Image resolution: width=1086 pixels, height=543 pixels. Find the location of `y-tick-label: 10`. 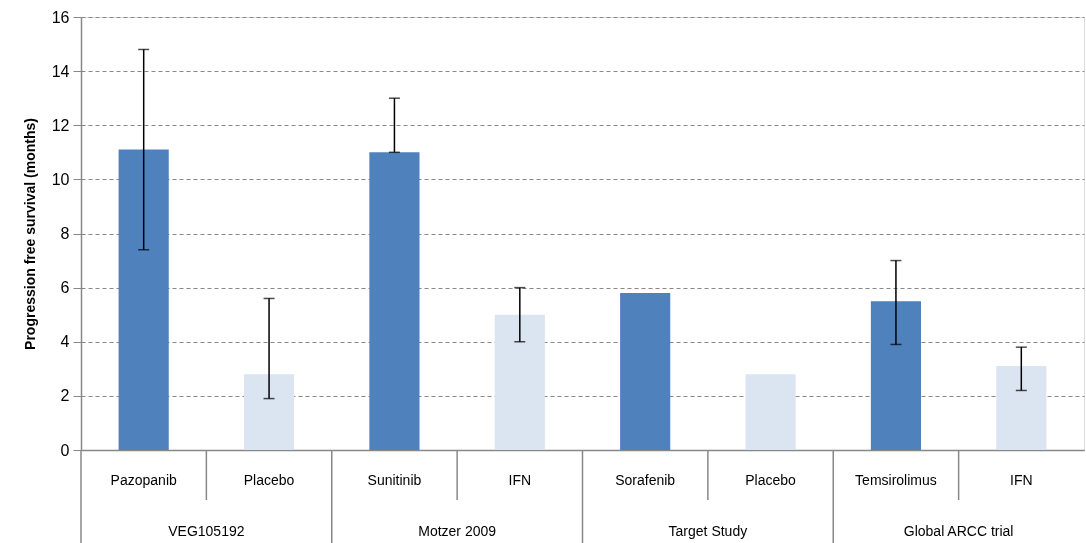

y-tick-label: 10 is located at coordinates (60, 179).